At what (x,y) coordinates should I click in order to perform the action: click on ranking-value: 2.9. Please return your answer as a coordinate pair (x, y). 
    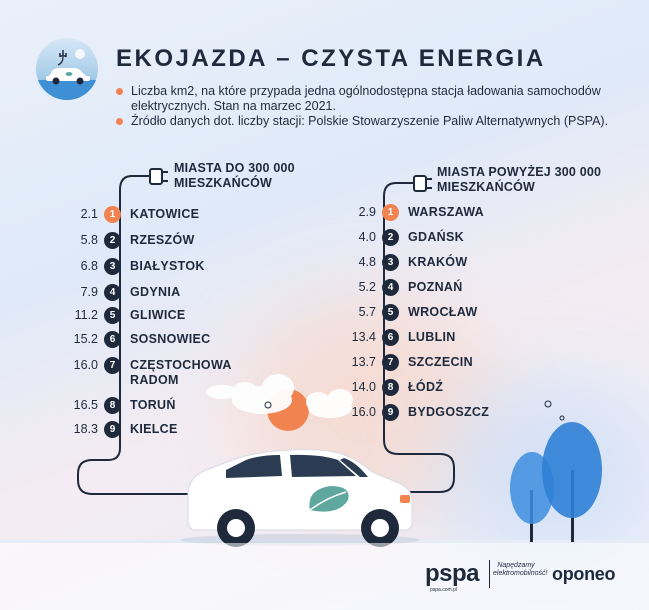
    Looking at the image, I should click on (367, 212).